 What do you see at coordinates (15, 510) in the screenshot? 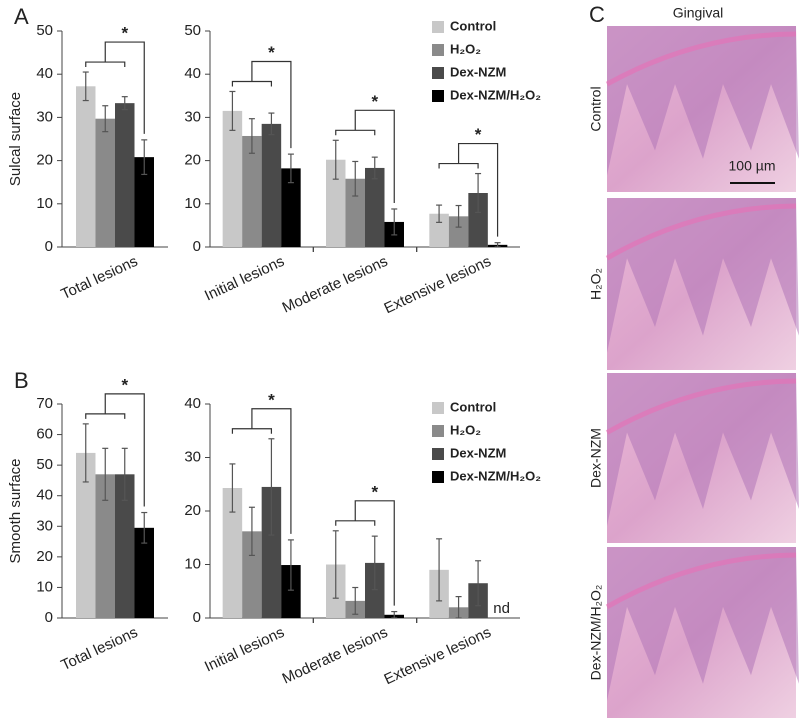
I see `y-axis-label: Smooth surface` at bounding box center [15, 510].